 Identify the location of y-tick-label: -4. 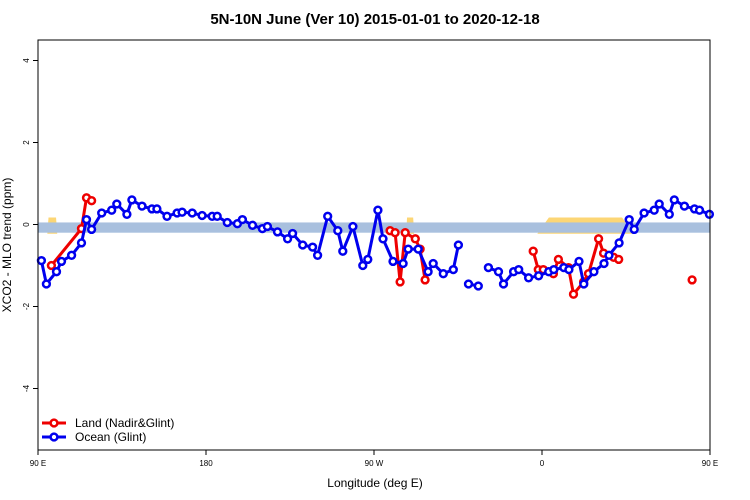
(26, 388).